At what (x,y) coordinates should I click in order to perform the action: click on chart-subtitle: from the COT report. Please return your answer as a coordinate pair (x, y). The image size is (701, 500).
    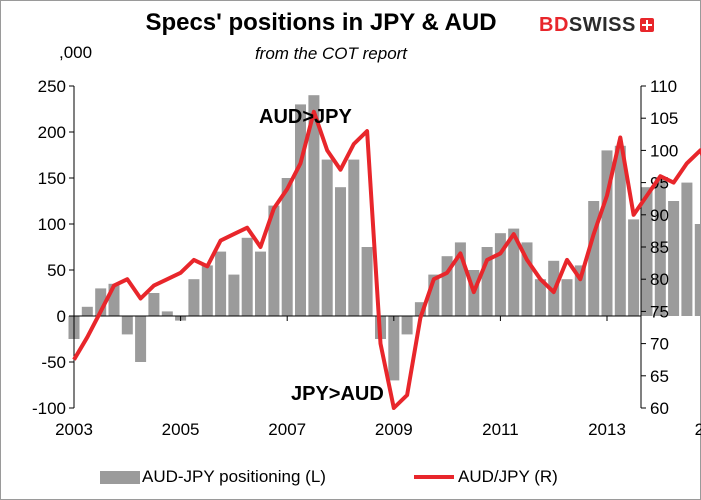
    Looking at the image, I should click on (331, 53).